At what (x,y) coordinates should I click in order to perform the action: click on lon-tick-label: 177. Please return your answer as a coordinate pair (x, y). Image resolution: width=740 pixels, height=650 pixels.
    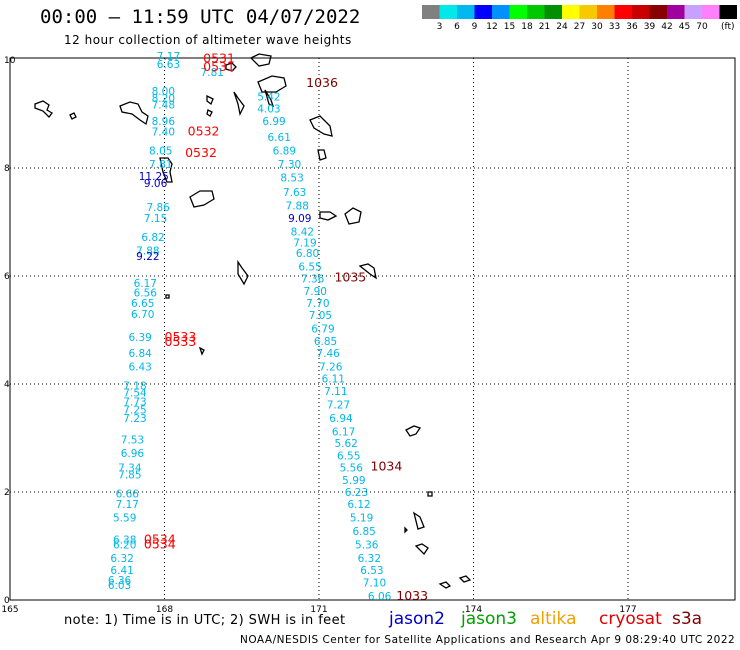
    Looking at the image, I should click on (627, 610).